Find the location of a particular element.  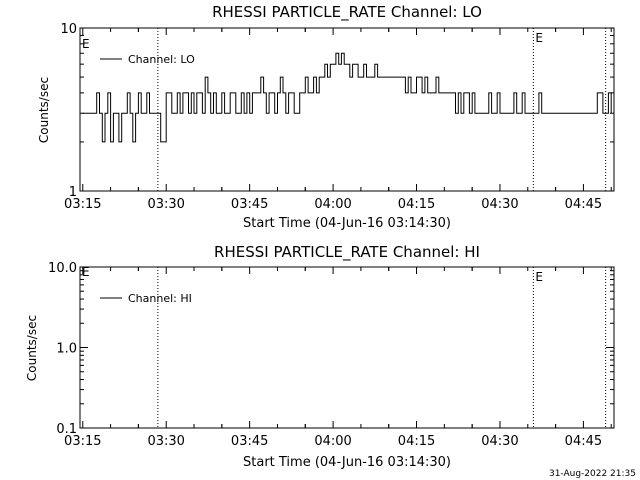

hi-y-axis-label: Counts/sec is located at coordinates (32, 348).